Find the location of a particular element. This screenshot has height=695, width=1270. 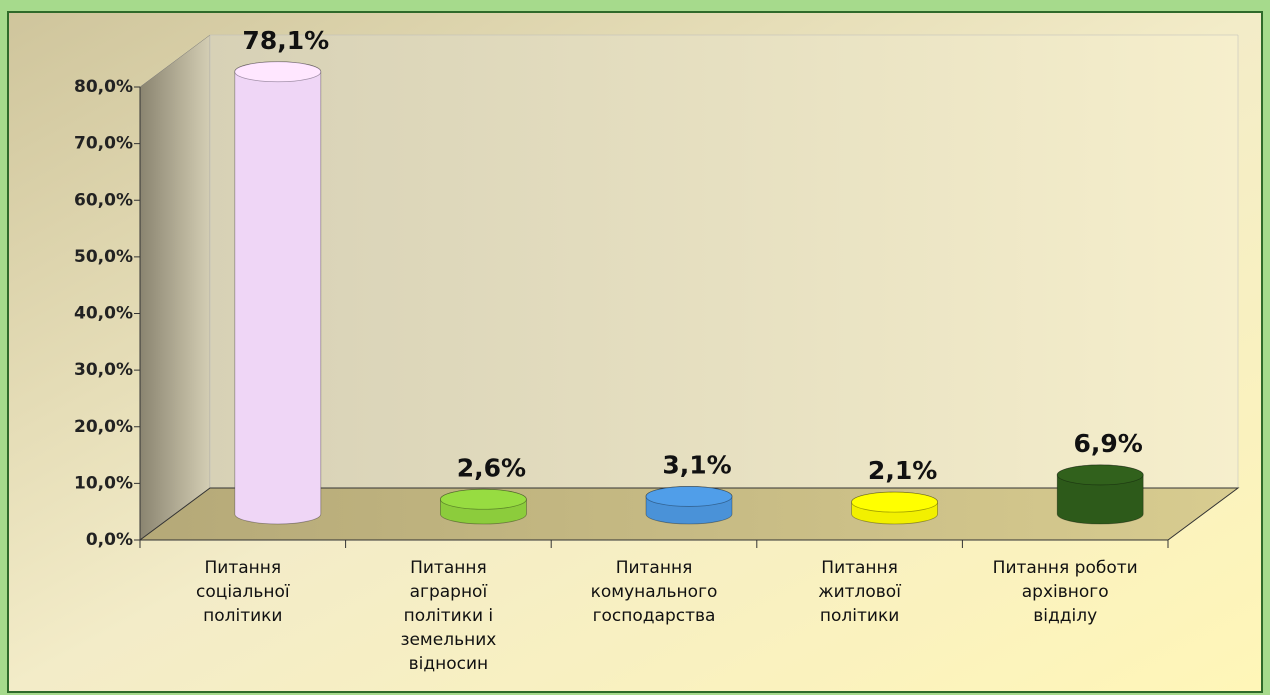

y-tick-label: 80,0% is located at coordinates (103, 87).